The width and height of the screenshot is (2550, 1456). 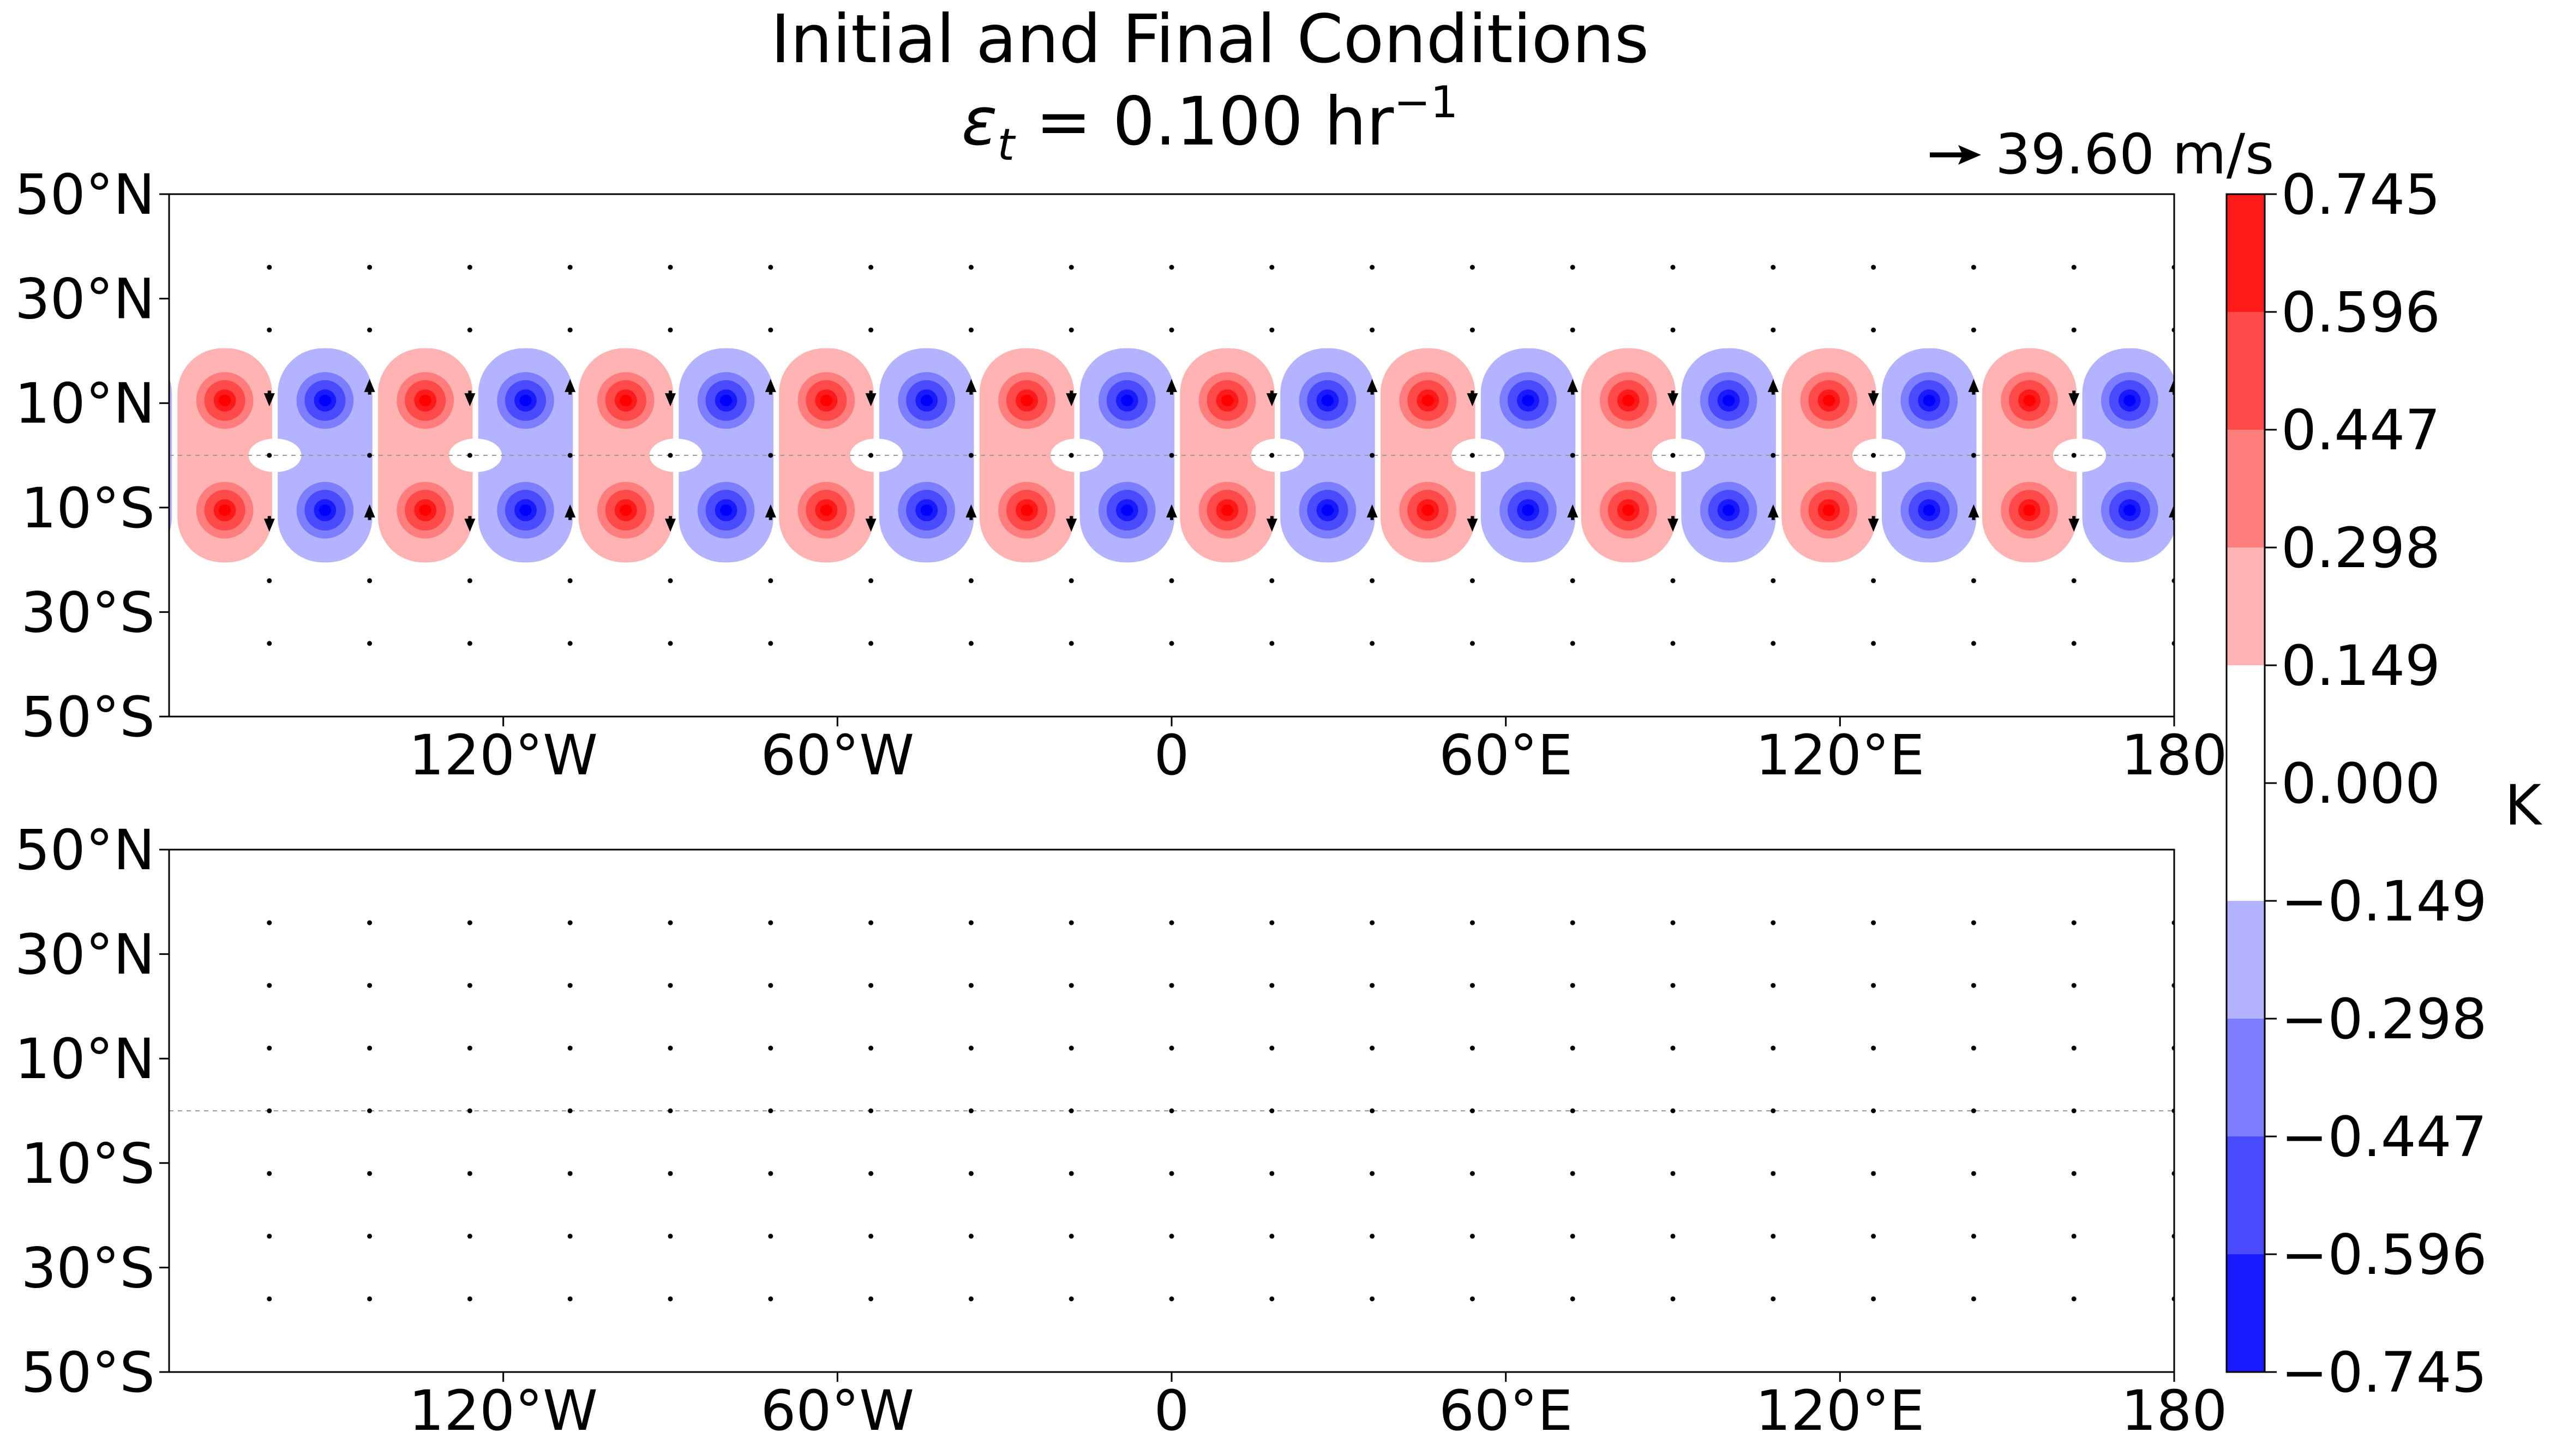 I want to click on quiver-key: 39.60 m/s, so click(x=2102, y=154).